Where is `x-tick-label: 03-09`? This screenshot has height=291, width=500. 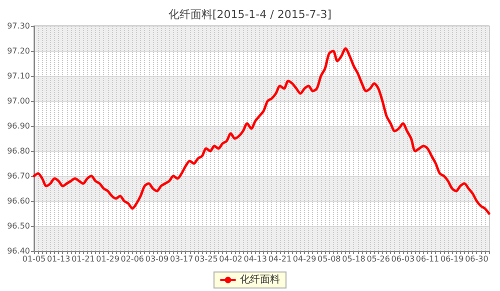 x-tick-label: 03-09 is located at coordinates (157, 259).